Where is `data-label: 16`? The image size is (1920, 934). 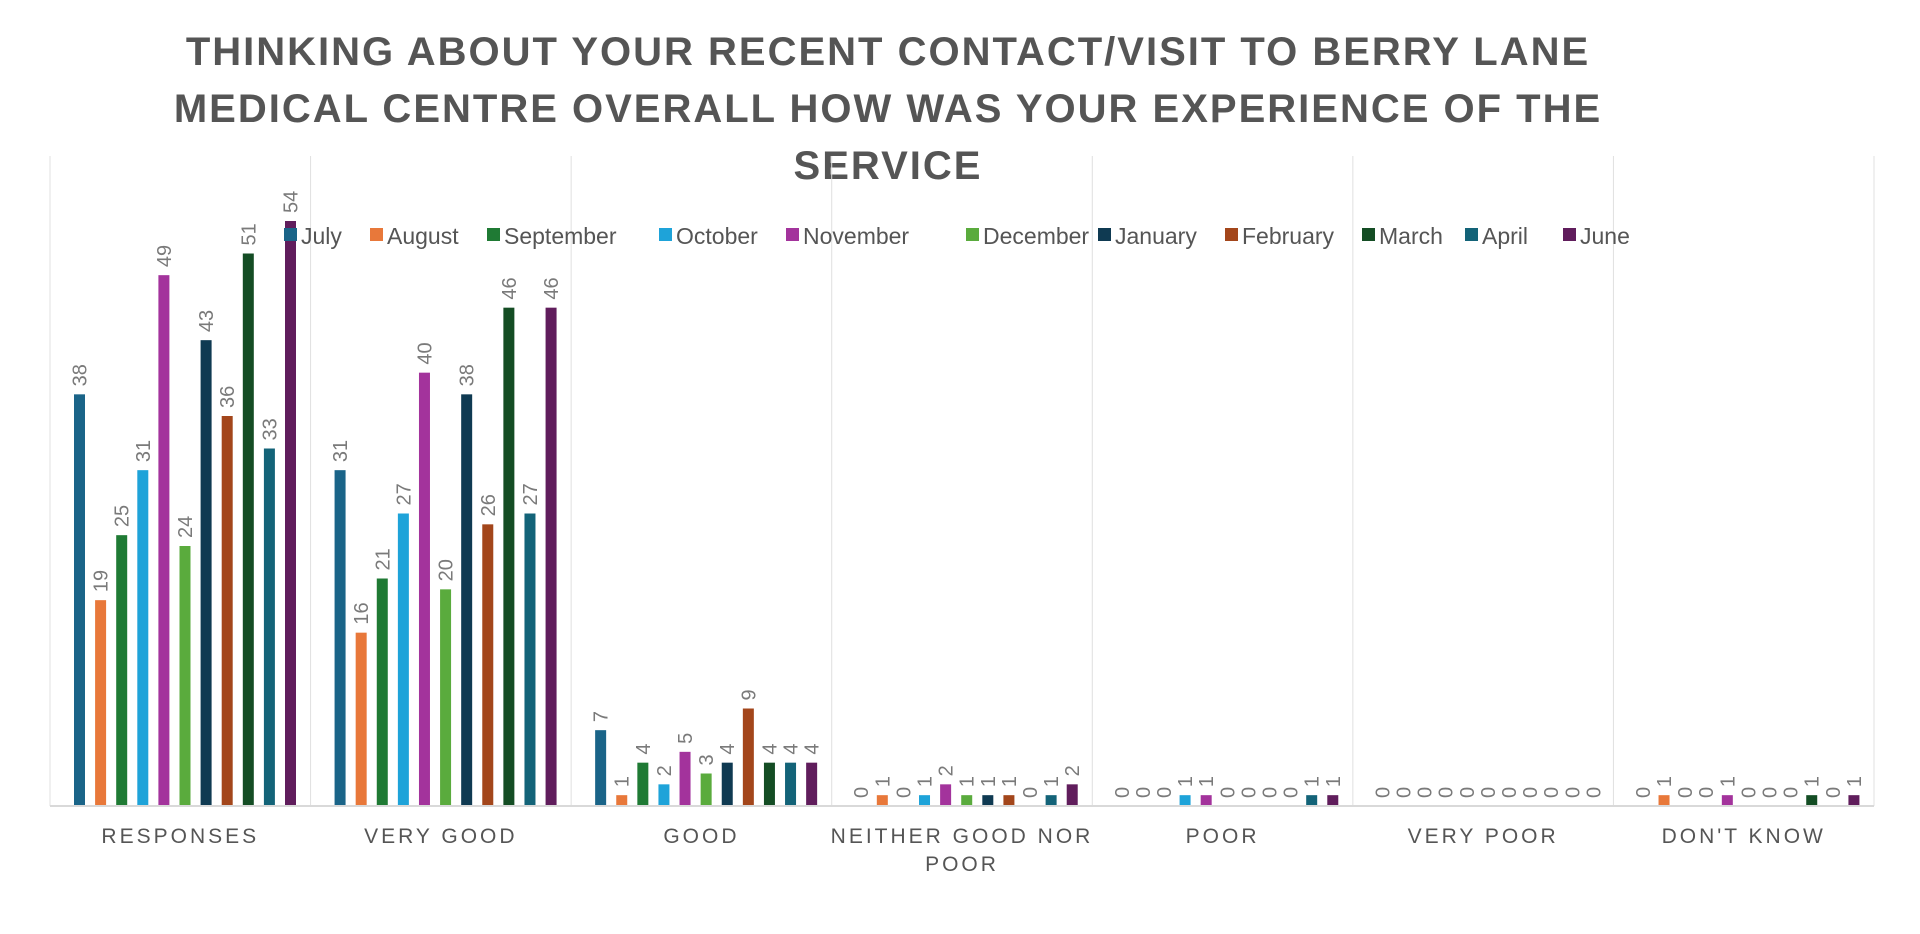
data-label: 16 is located at coordinates (362, 613).